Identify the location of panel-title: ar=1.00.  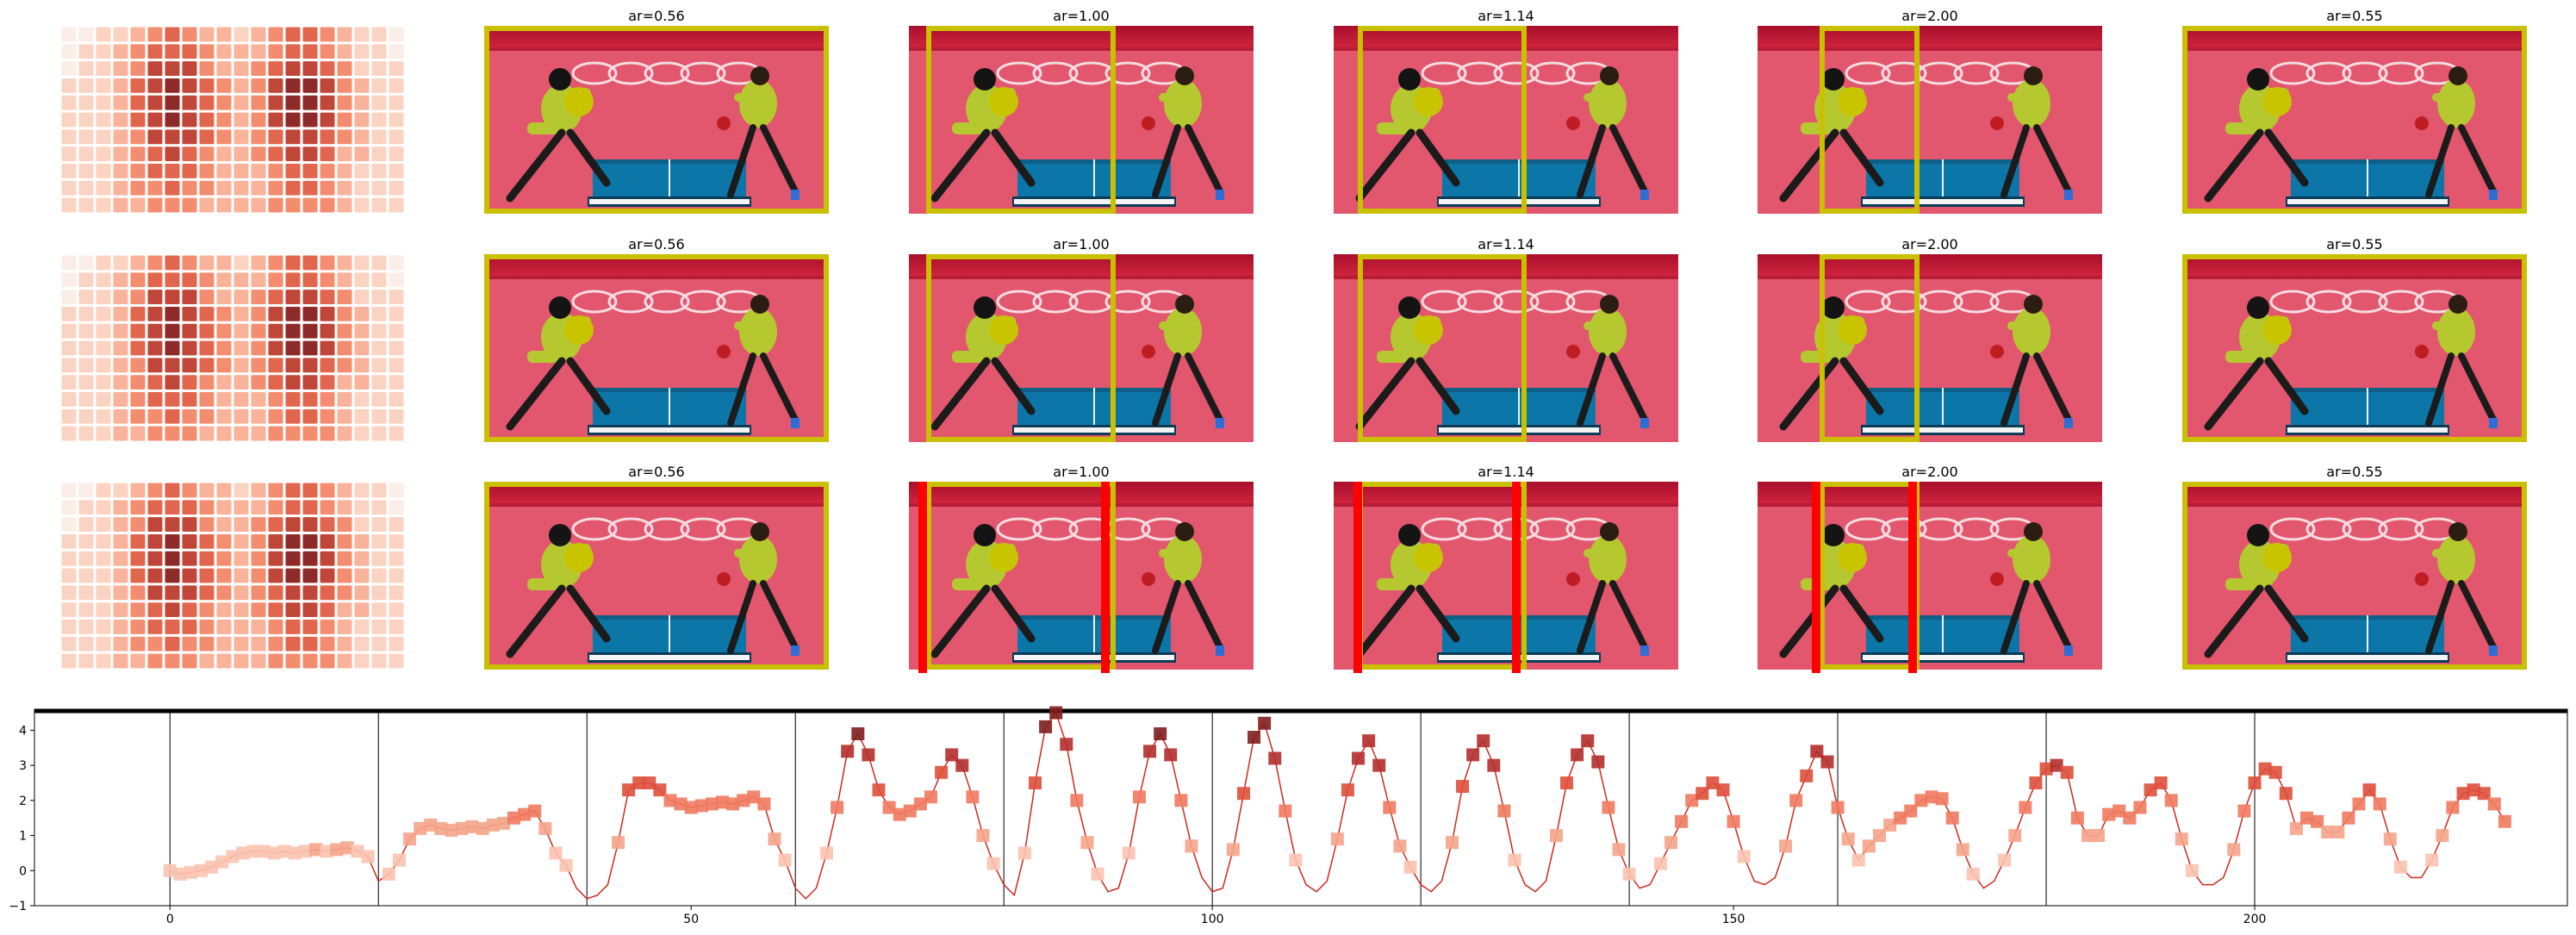
(1081, 244).